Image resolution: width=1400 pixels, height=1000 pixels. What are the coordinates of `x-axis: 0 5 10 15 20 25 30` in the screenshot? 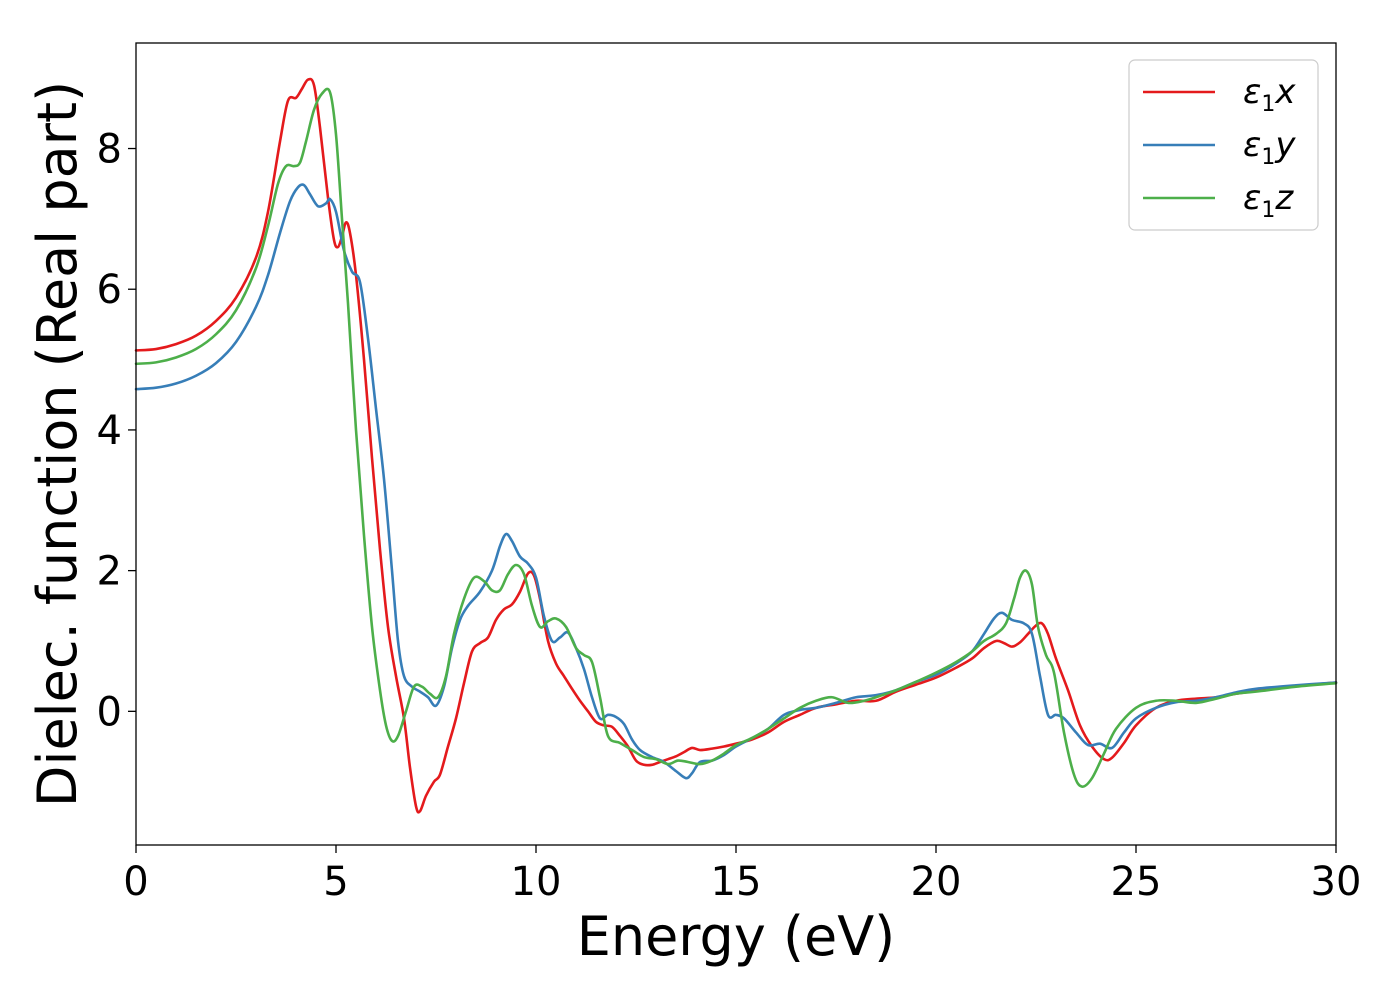 It's located at (742, 875).